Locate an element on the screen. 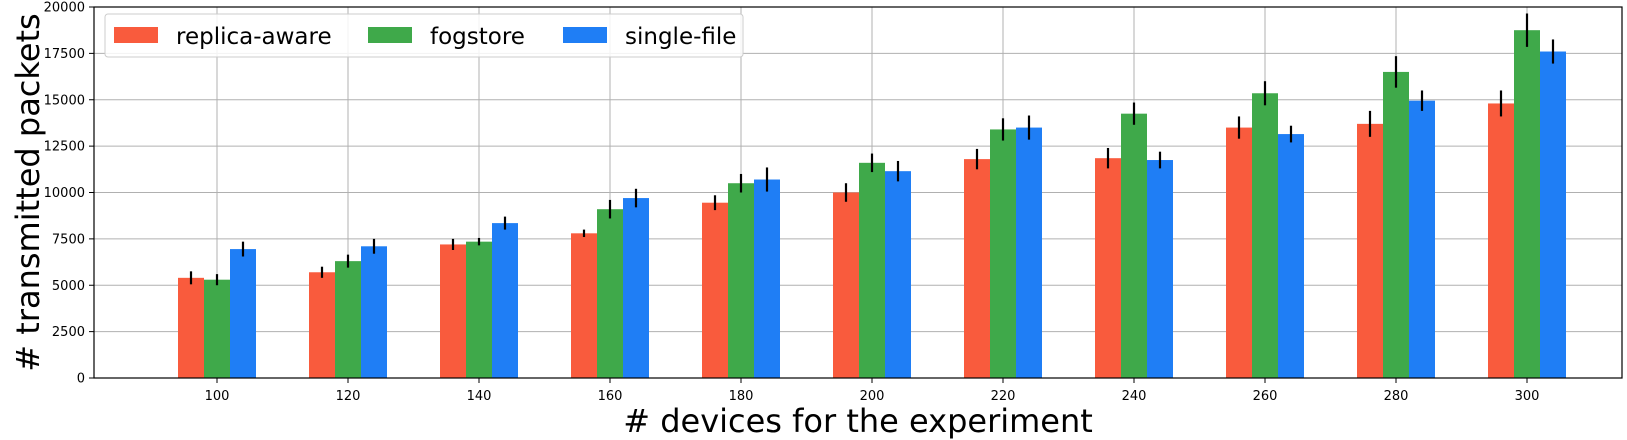  x-tick-label: 240 is located at coordinates (1134, 396).